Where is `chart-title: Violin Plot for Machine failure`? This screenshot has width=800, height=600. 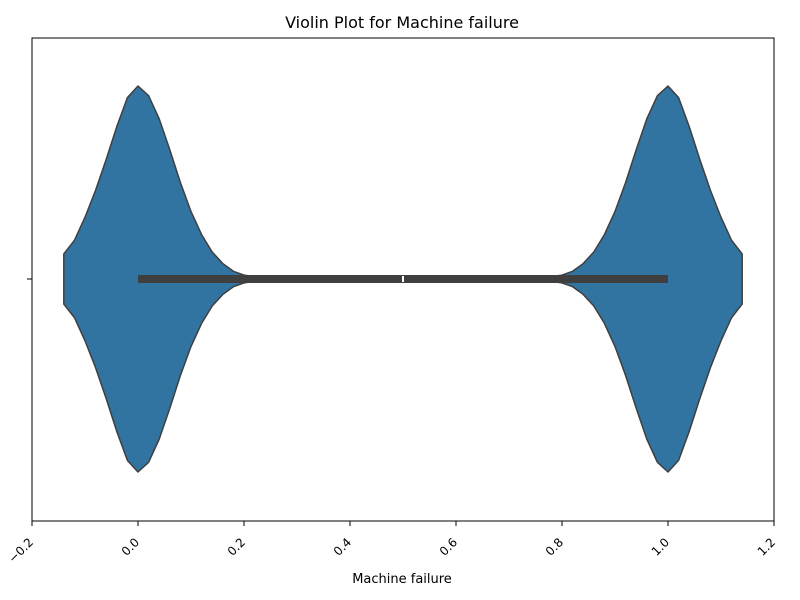
chart-title: Violin Plot for Machine failure is located at coordinates (402, 22).